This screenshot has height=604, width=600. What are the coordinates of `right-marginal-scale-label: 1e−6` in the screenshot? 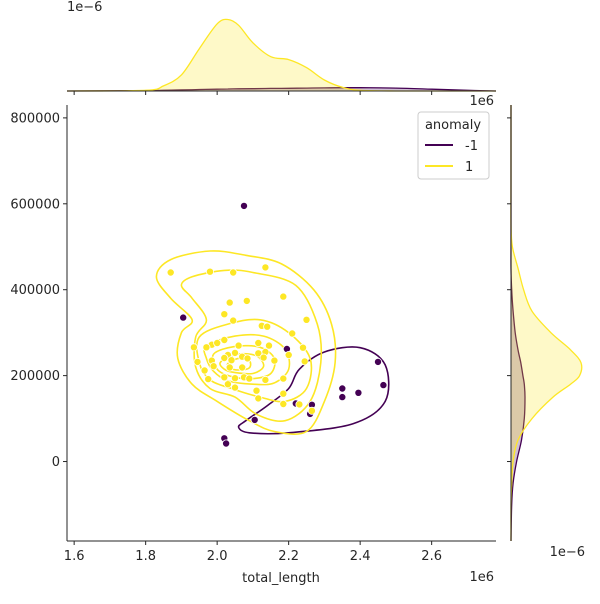 It's located at (567, 552).